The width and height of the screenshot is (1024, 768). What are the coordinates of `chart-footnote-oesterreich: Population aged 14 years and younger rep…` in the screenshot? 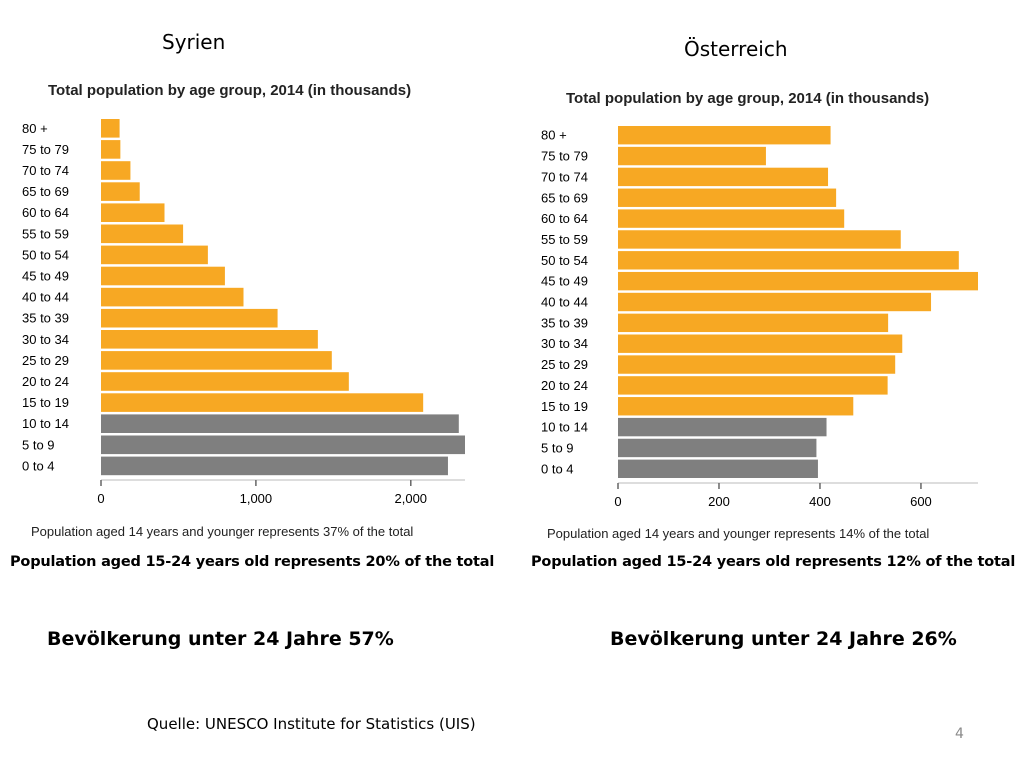 It's located at (738, 533).